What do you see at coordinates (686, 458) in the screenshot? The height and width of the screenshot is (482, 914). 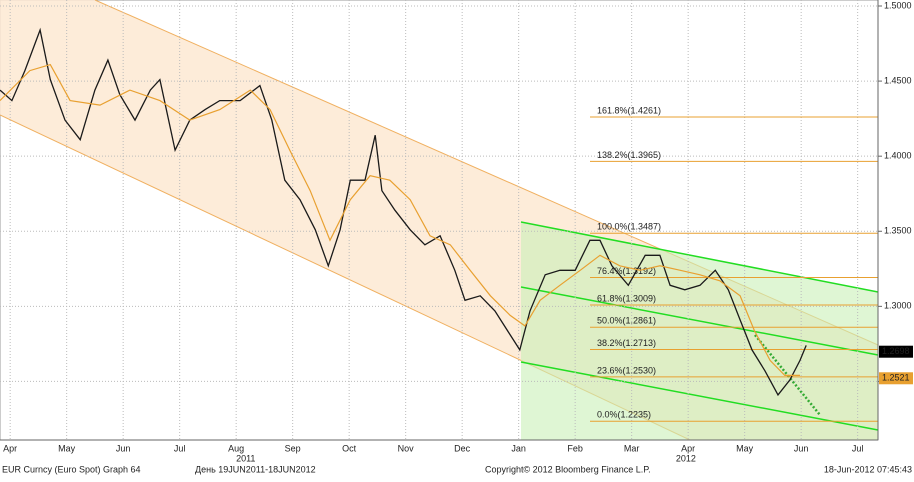 I see `year-label: 2012` at bounding box center [686, 458].